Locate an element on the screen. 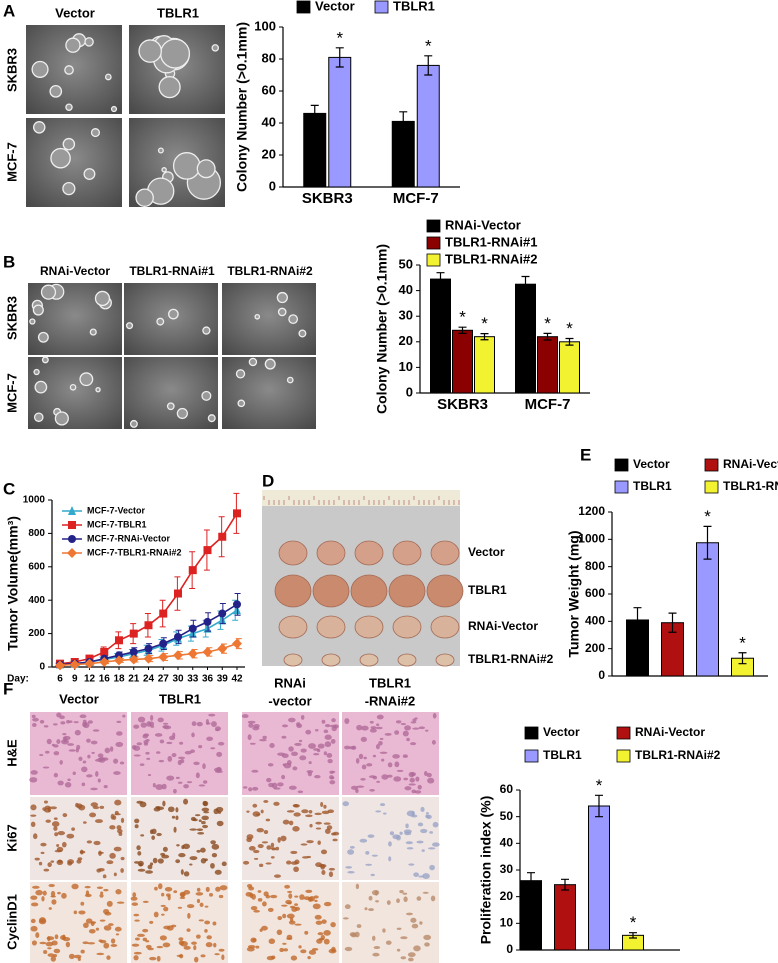  x-tick-label: 6 is located at coordinates (60, 679).